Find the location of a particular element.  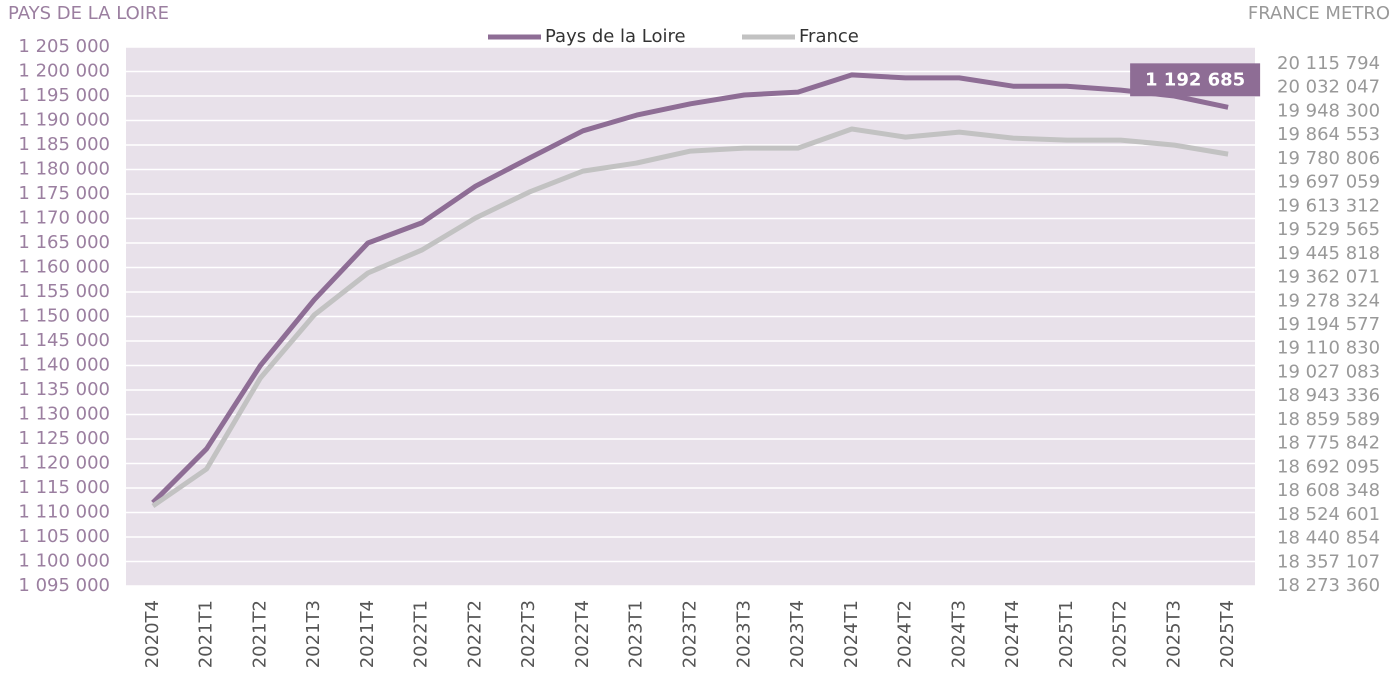

y-tick-label: 1 200 000 is located at coordinates (64, 71).